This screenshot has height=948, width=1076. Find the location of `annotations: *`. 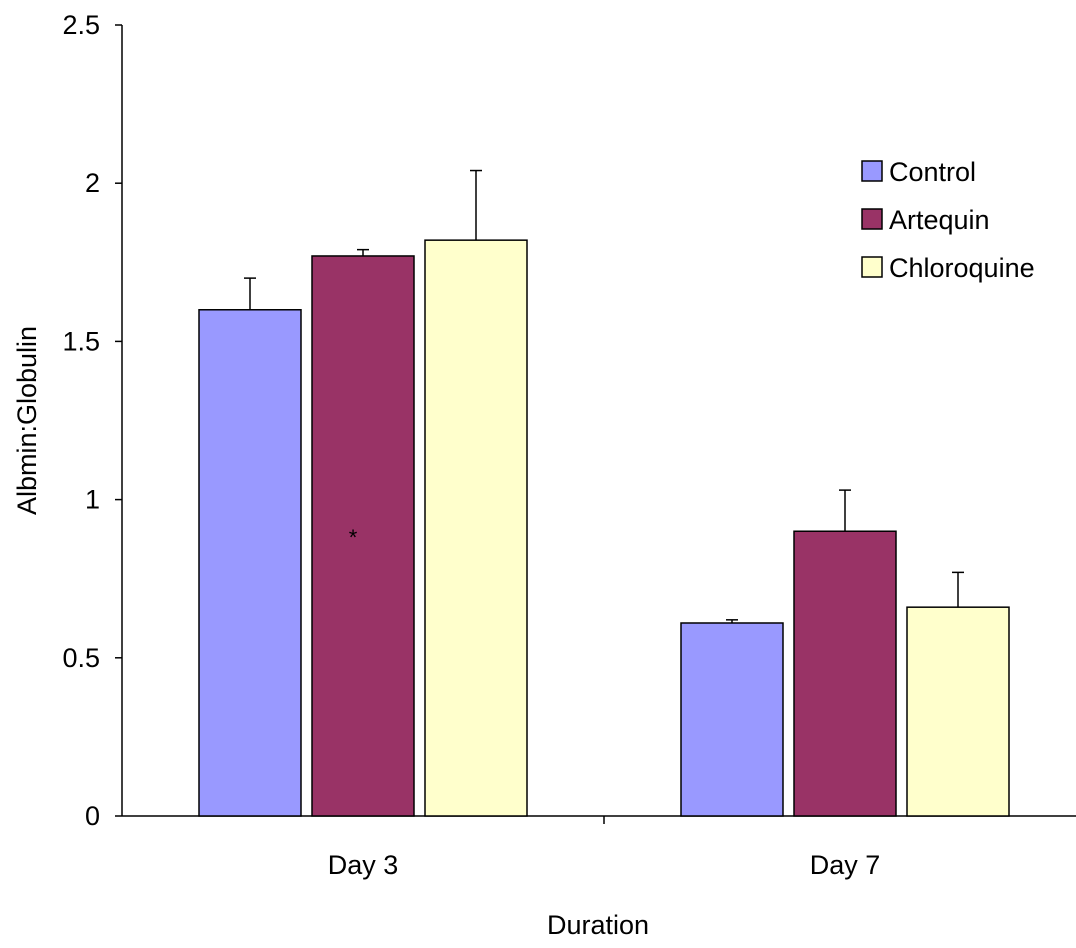

annotations: * is located at coordinates (353, 537).